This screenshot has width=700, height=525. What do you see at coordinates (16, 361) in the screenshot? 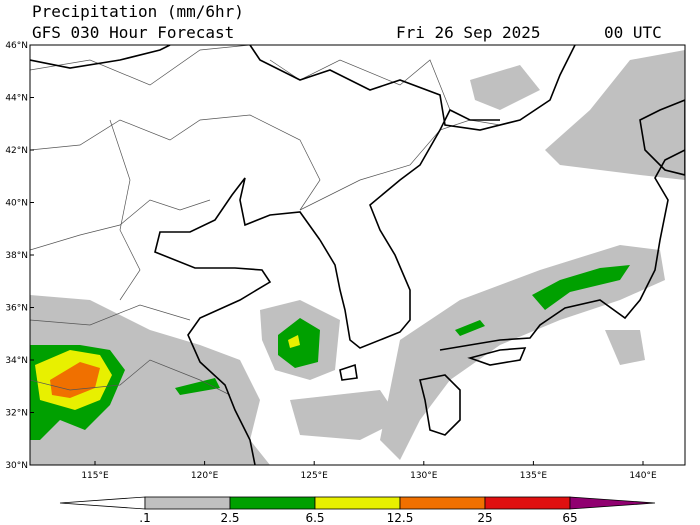
I see `lat-label: 34°N` at bounding box center [16, 361].